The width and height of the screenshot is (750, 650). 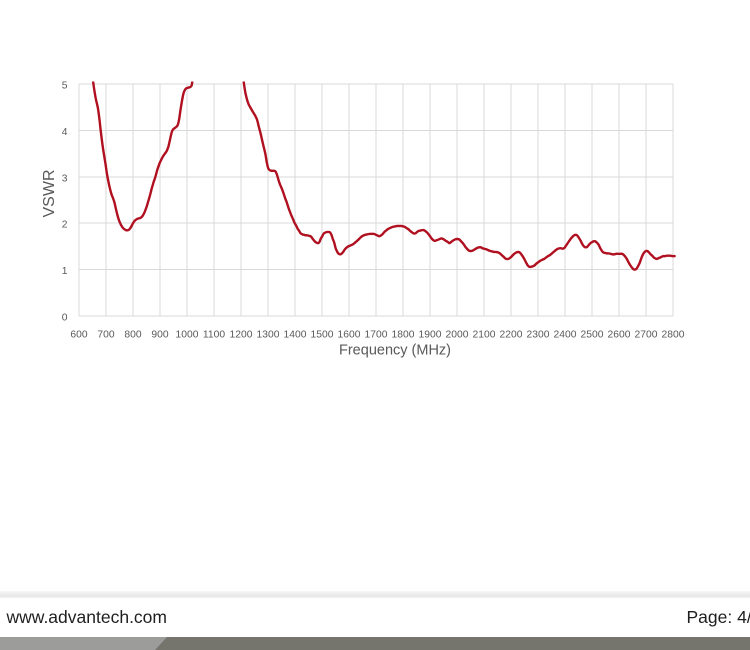 What do you see at coordinates (159, 334) in the screenshot?
I see `svg-text: 900` at bounding box center [159, 334].